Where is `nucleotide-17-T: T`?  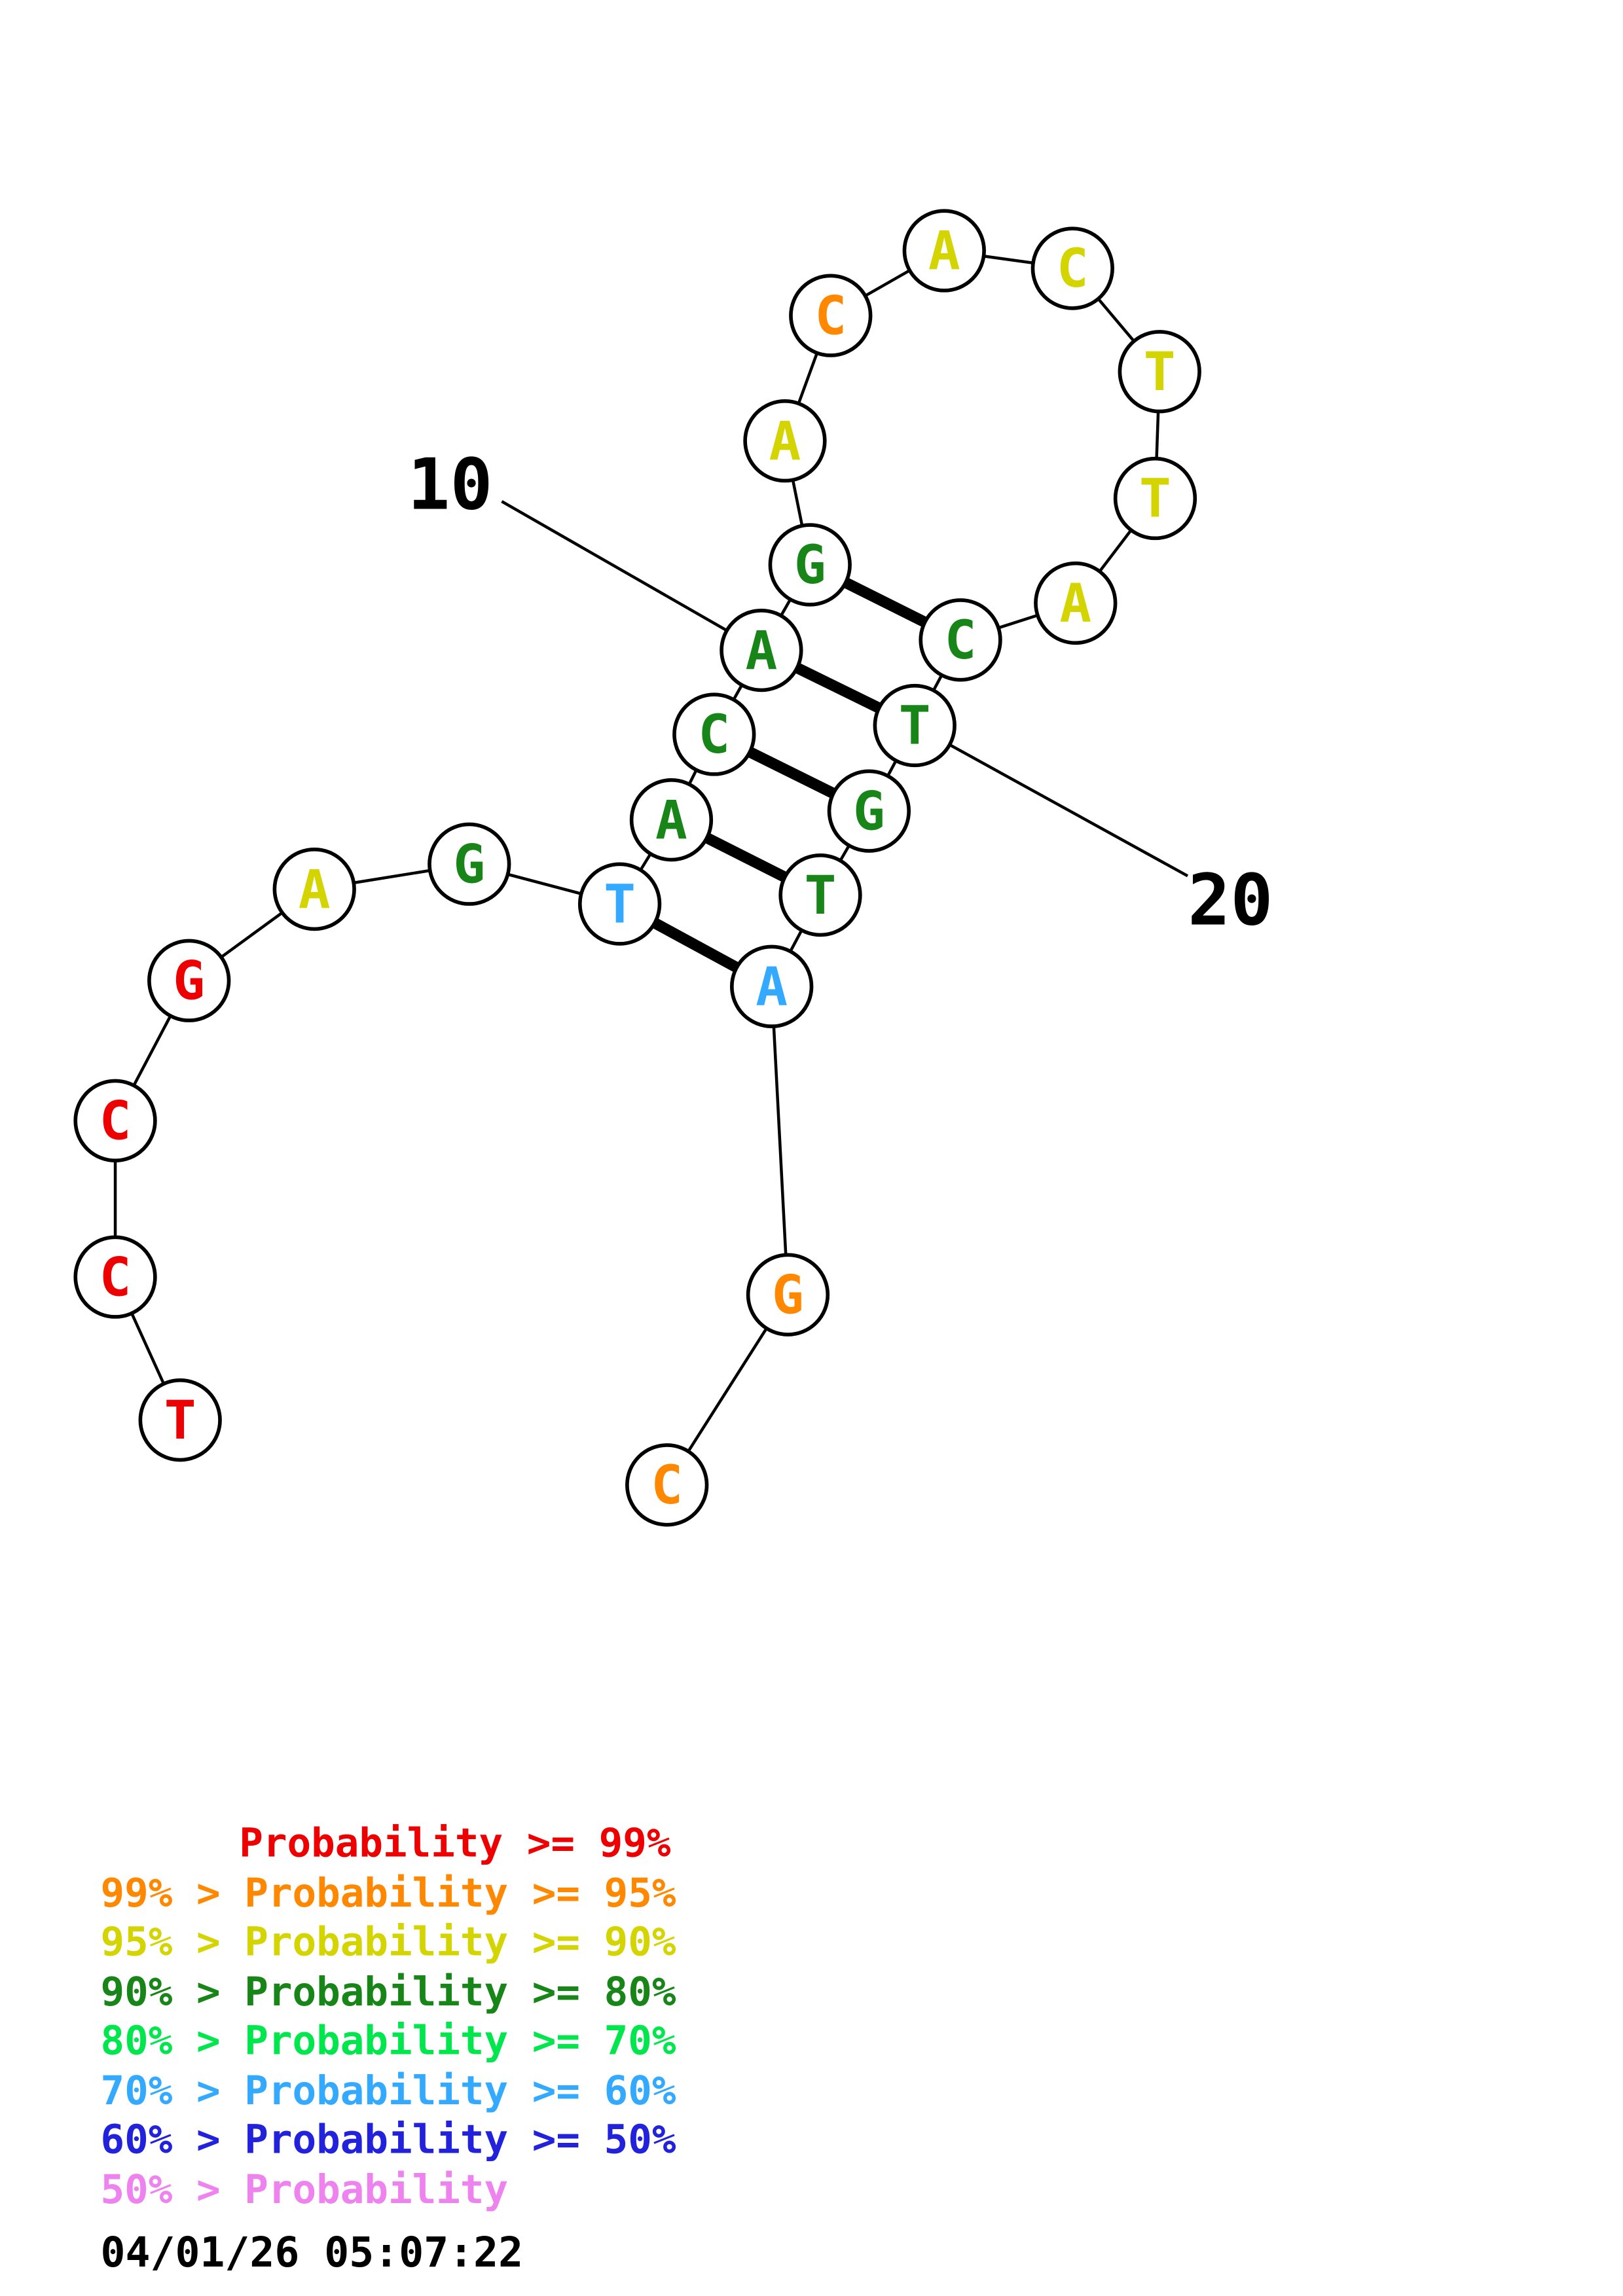
nucleotide-17-T: T is located at coordinates (1155, 498).